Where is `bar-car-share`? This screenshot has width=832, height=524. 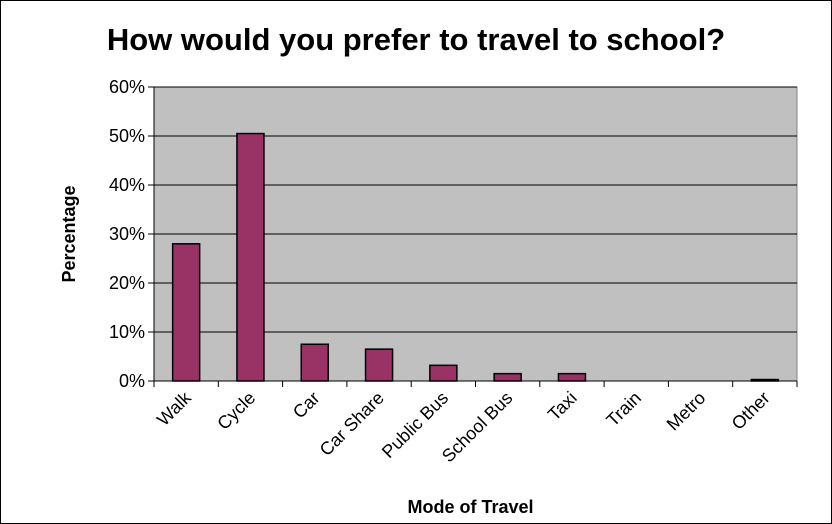
bar-car-share is located at coordinates (379, 365).